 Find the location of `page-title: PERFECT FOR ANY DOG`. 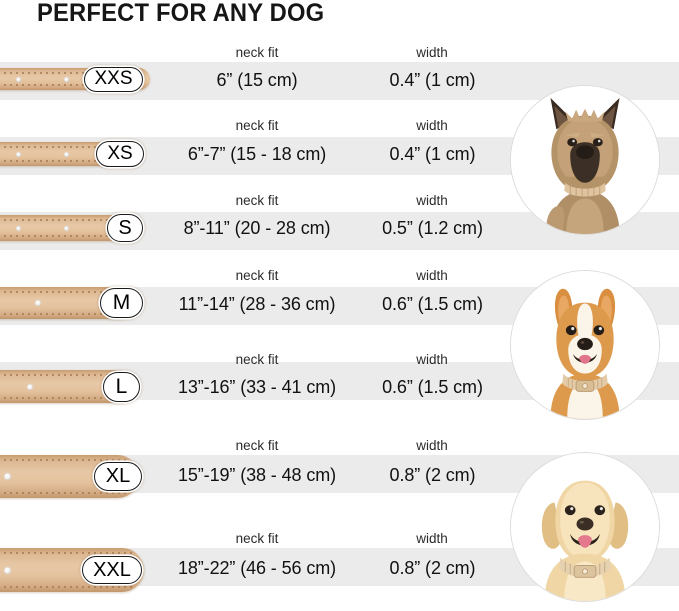

page-title: PERFECT FOR ANY DOG is located at coordinates (181, 13).